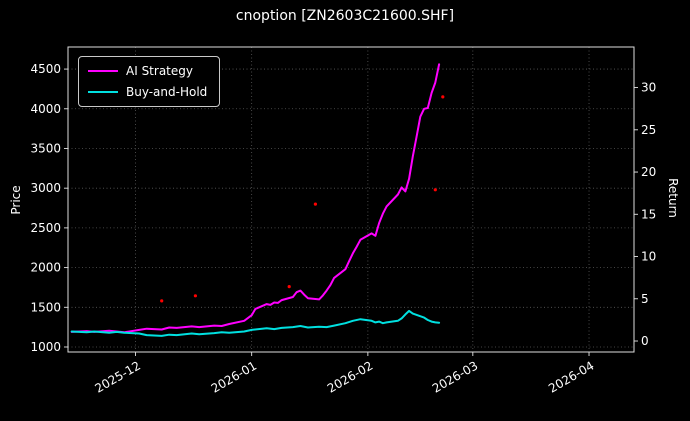 The width and height of the screenshot is (690, 421). What do you see at coordinates (648, 130) in the screenshot?
I see `return-tick-label: 25` at bounding box center [648, 130].